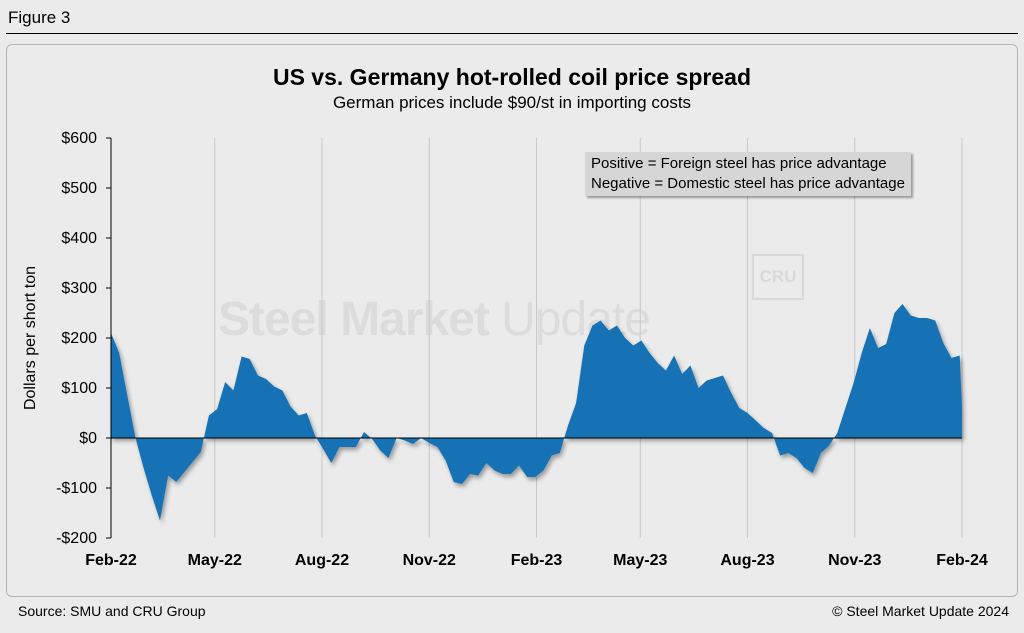 This screenshot has height=633, width=1024. What do you see at coordinates (79, 238) in the screenshot?
I see `y-tick-label-6: $400` at bounding box center [79, 238].